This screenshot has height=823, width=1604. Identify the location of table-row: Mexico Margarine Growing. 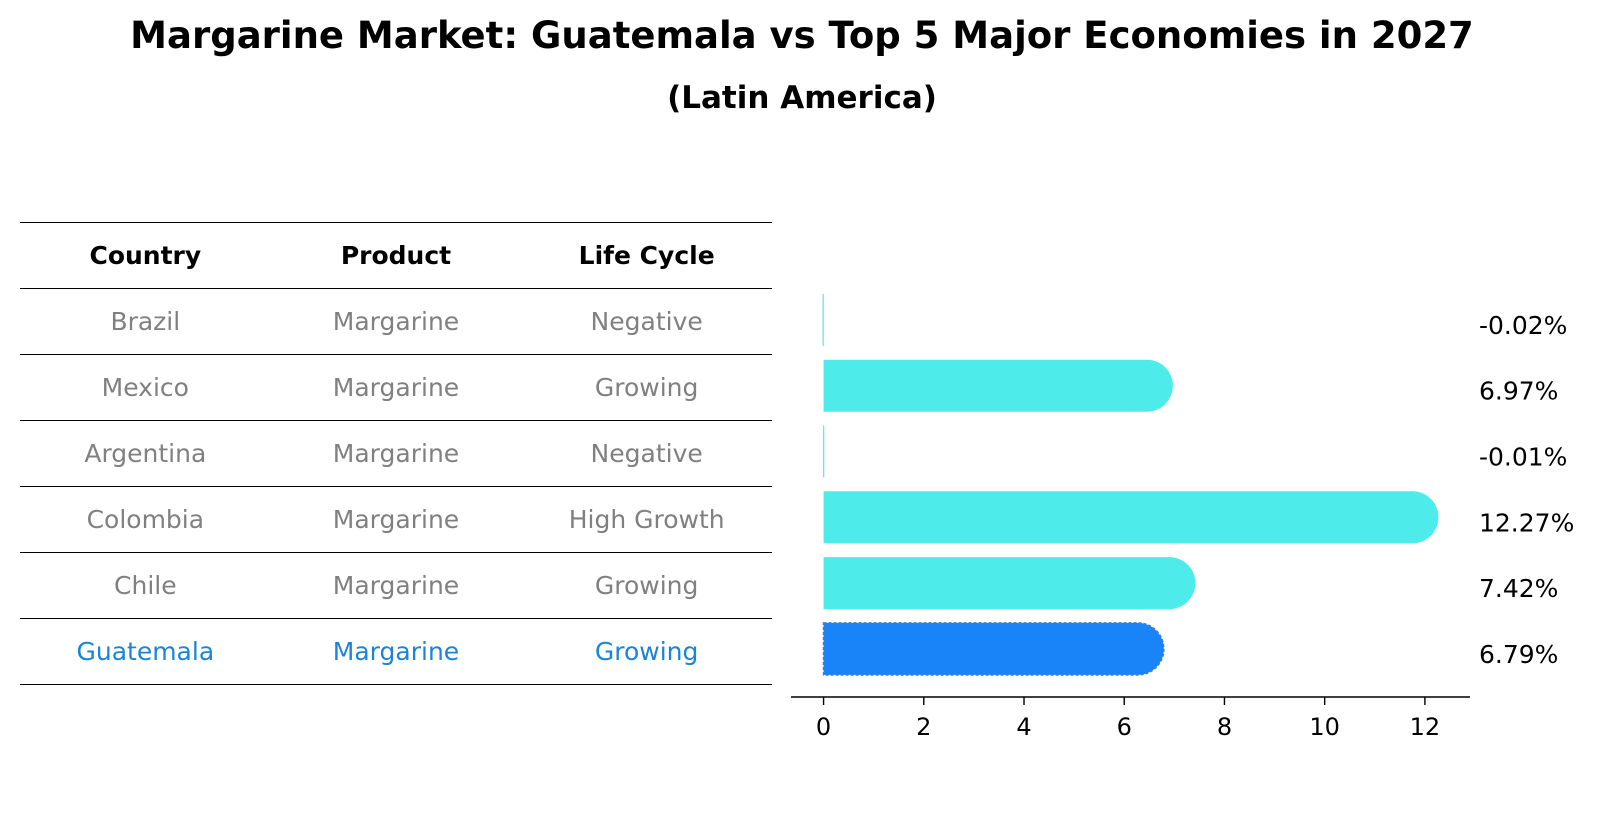
(396, 387).